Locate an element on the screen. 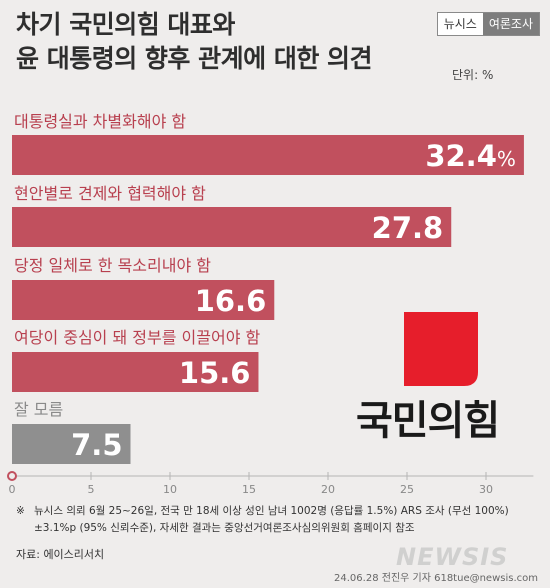 This screenshot has height=588, width=550. category-label: 현안별로 견제와 협력해야 함 is located at coordinates (110, 193).